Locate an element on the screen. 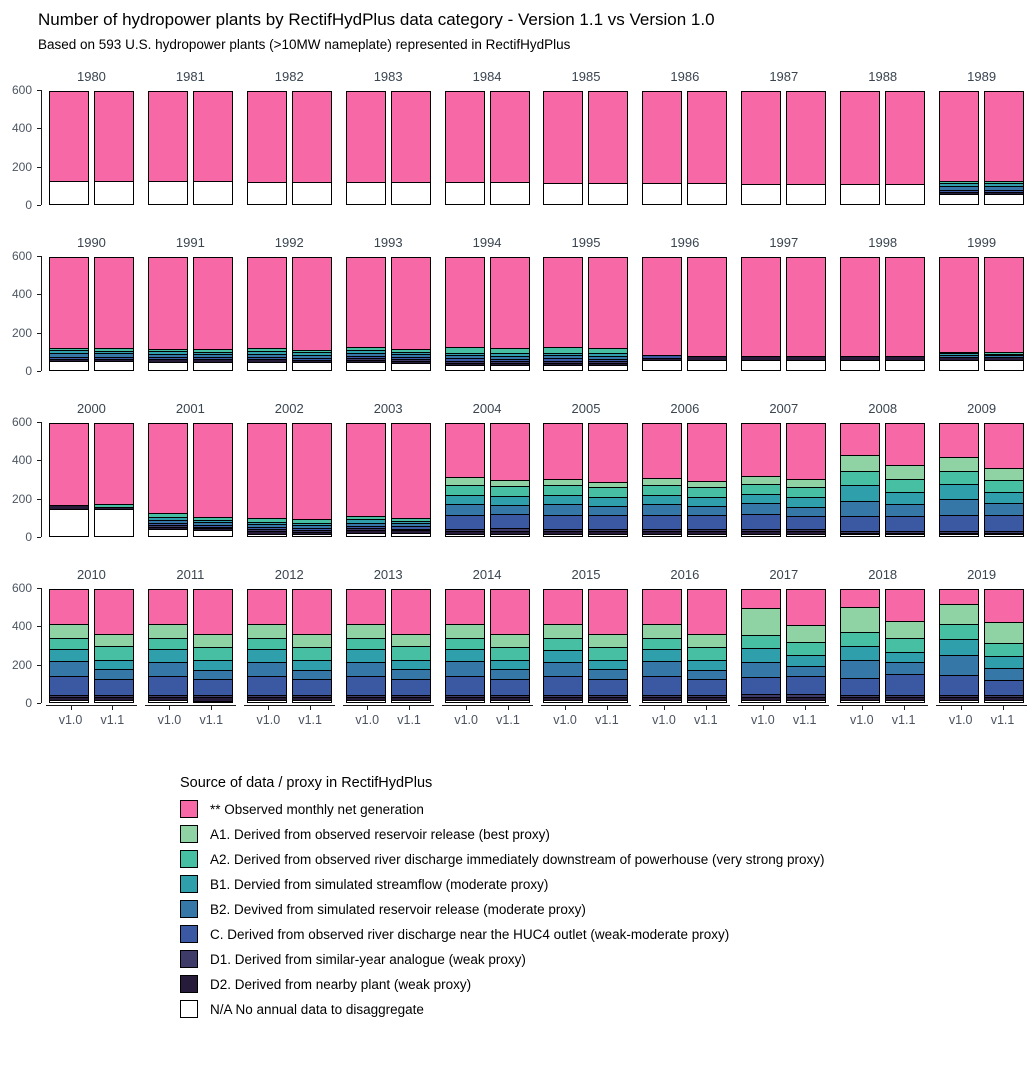 This screenshot has height=1077, width=1031. stacked-bar-v1.1-2007 is located at coordinates (806, 480).